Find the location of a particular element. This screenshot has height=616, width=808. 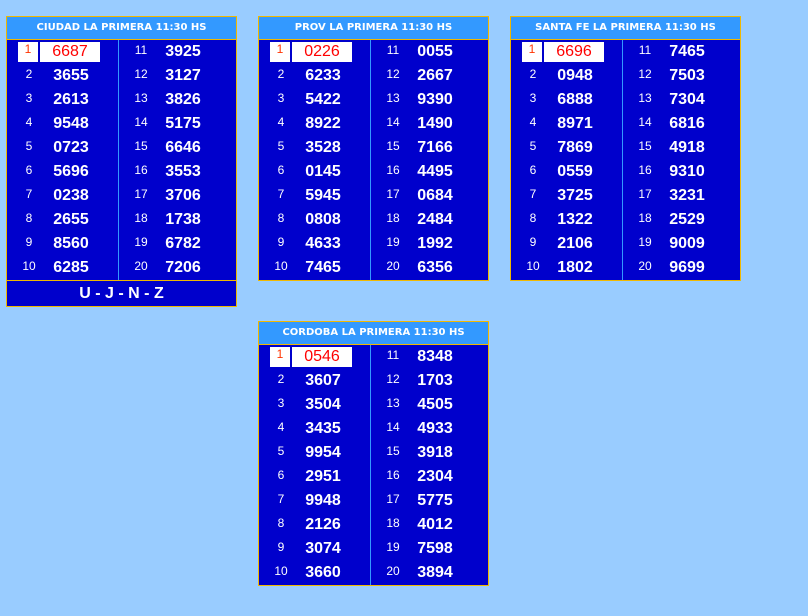

result-row: 20 6356 is located at coordinates (427, 268).